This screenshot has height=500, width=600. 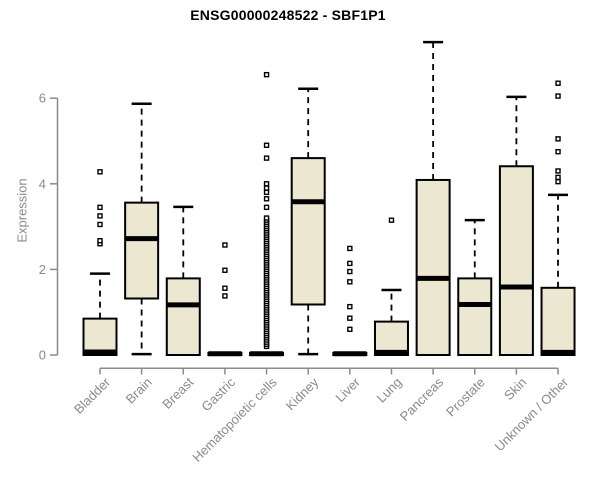 What do you see at coordinates (288, 15) in the screenshot?
I see `chart-title: ENSG00000248522 - SBF1P1` at bounding box center [288, 15].